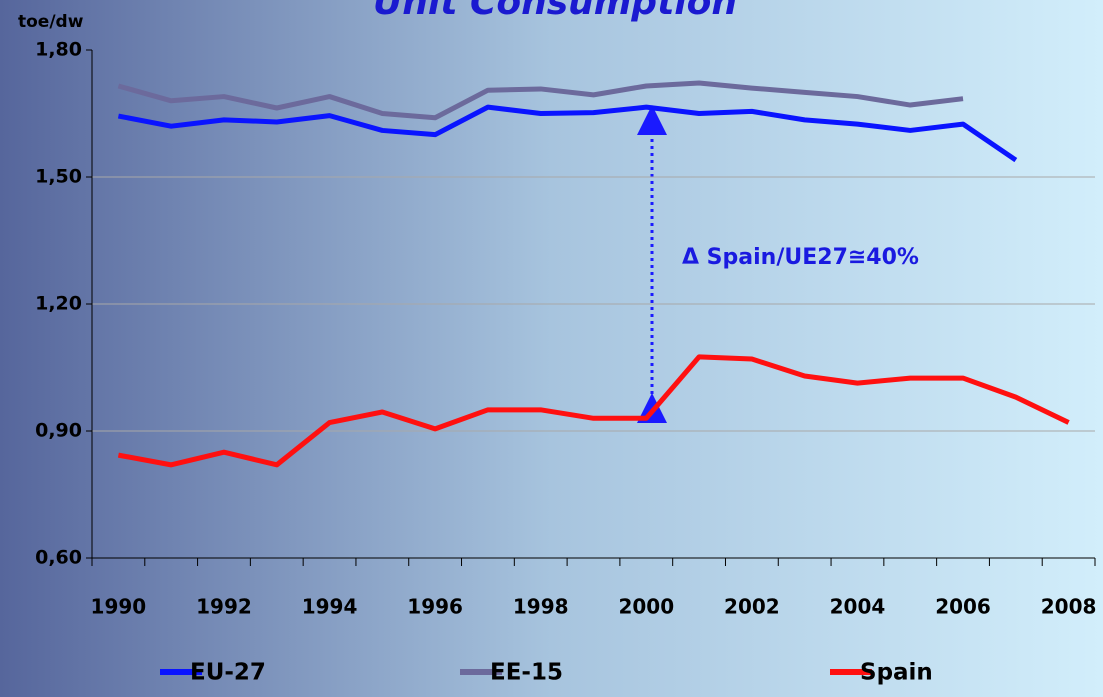 This screenshot has width=1103, height=697. Describe the element at coordinates (800, 257) in the screenshot. I see `annotation: Δ Spain/UE27≅40%` at that location.